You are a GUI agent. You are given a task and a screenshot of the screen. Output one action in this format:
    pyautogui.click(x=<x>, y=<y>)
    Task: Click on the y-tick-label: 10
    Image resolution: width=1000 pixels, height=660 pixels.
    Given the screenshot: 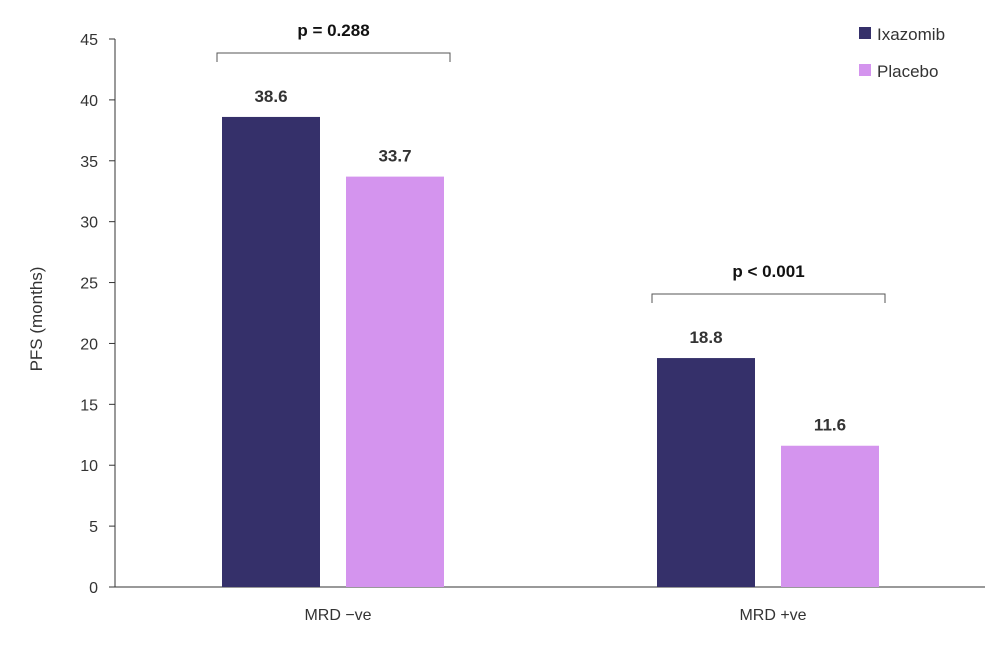 What is the action you would take?
    pyautogui.click(x=89, y=466)
    